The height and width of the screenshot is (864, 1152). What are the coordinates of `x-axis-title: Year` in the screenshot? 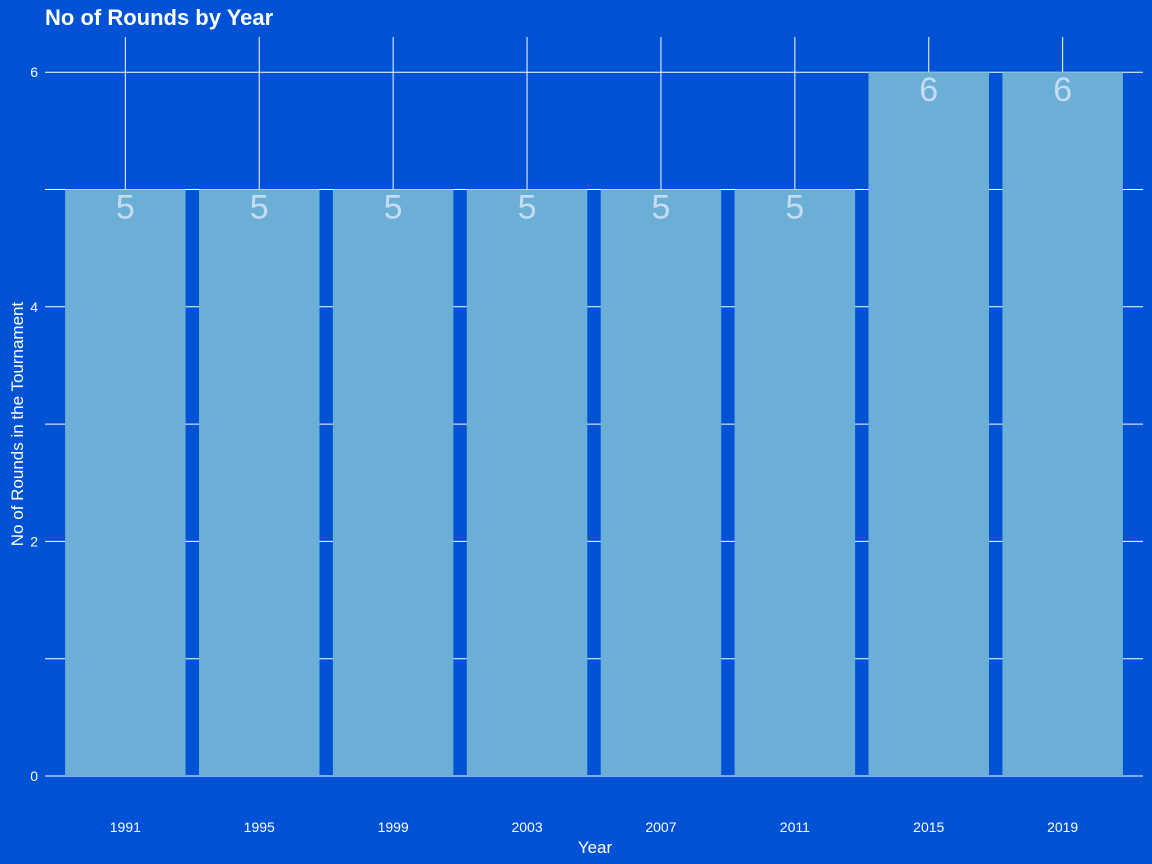 It's located at (595, 847).